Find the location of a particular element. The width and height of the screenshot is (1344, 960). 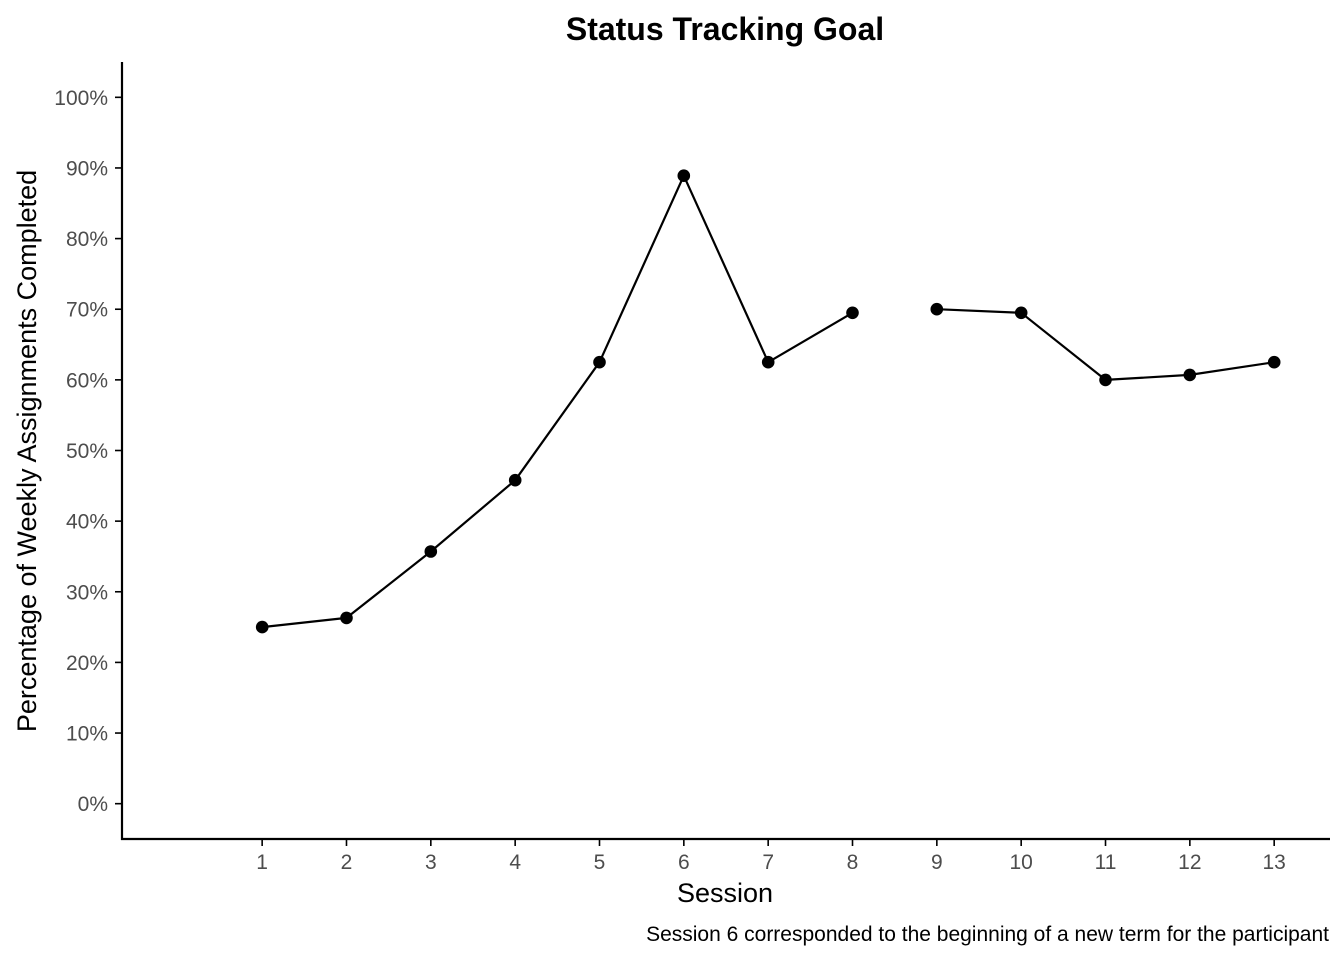

x-tick-label: 7 is located at coordinates (768, 862).